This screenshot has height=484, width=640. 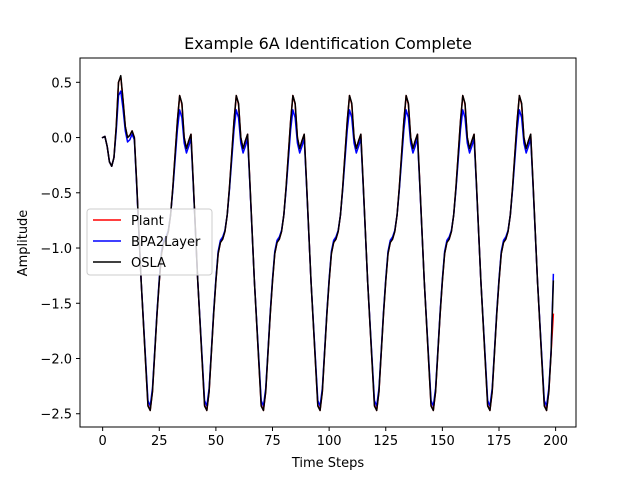 What do you see at coordinates (103, 441) in the screenshot?
I see `x-tick-label: 0` at bounding box center [103, 441].